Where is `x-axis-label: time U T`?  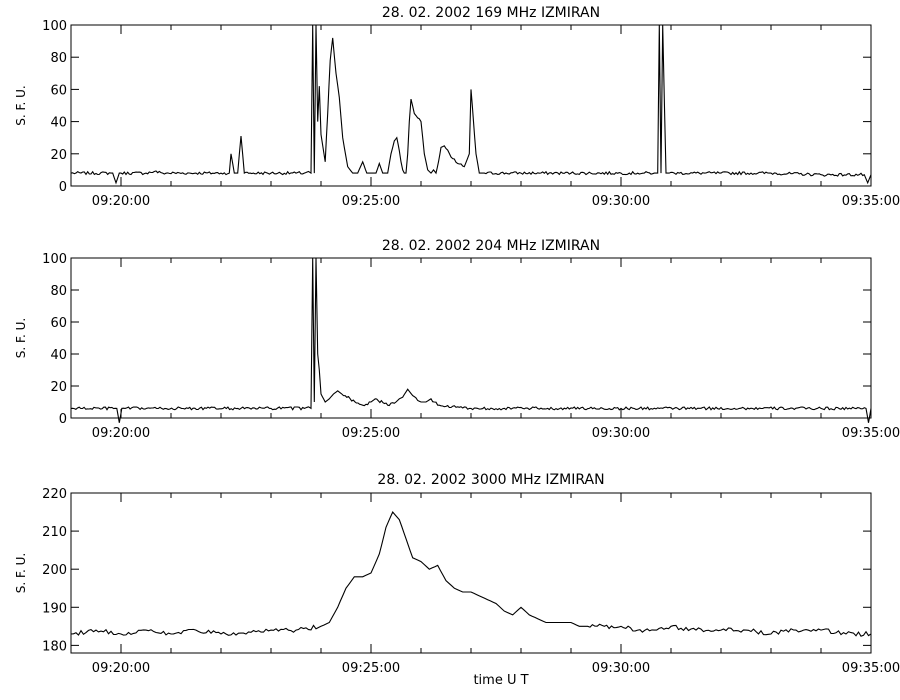
x-axis-label: time U T is located at coordinates (500, 680).